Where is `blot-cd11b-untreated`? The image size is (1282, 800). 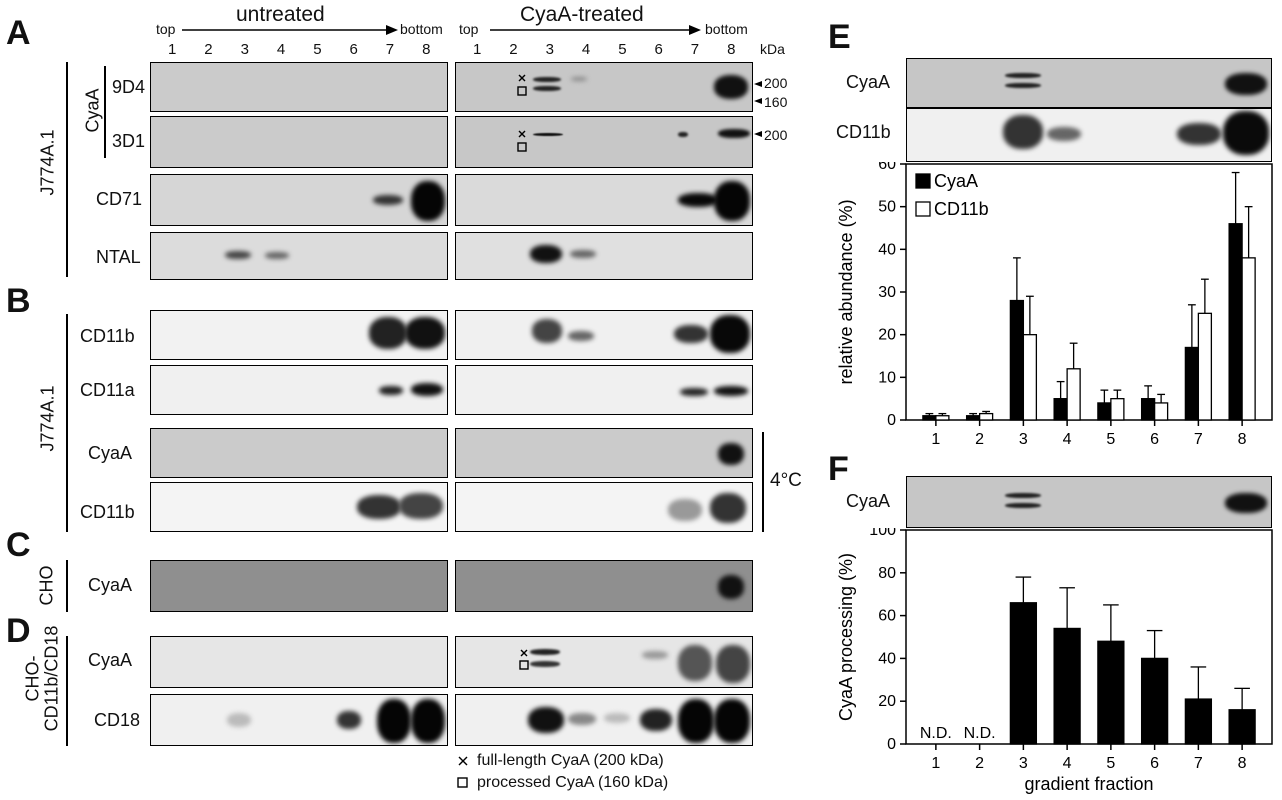 blot-cd11b-untreated is located at coordinates (299, 335).